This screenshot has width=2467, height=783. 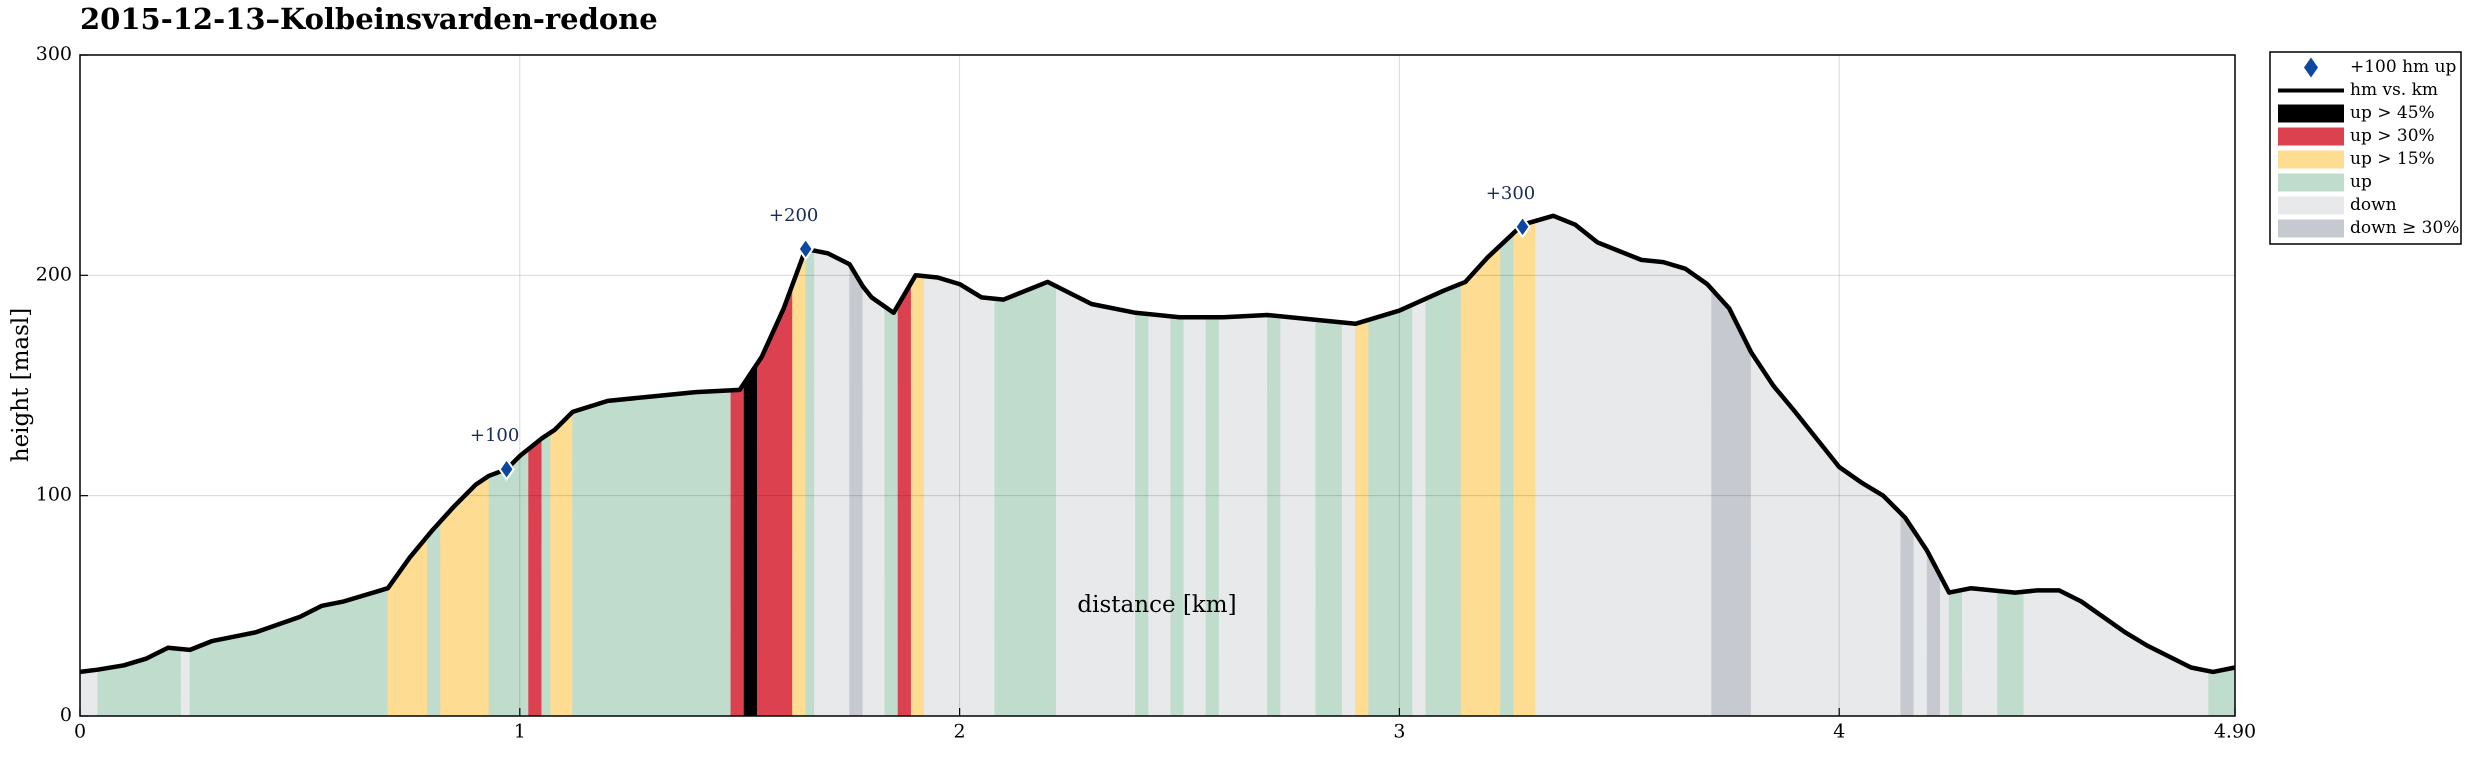 What do you see at coordinates (960, 732) in the screenshot?
I see `x-tick-label: 2` at bounding box center [960, 732].